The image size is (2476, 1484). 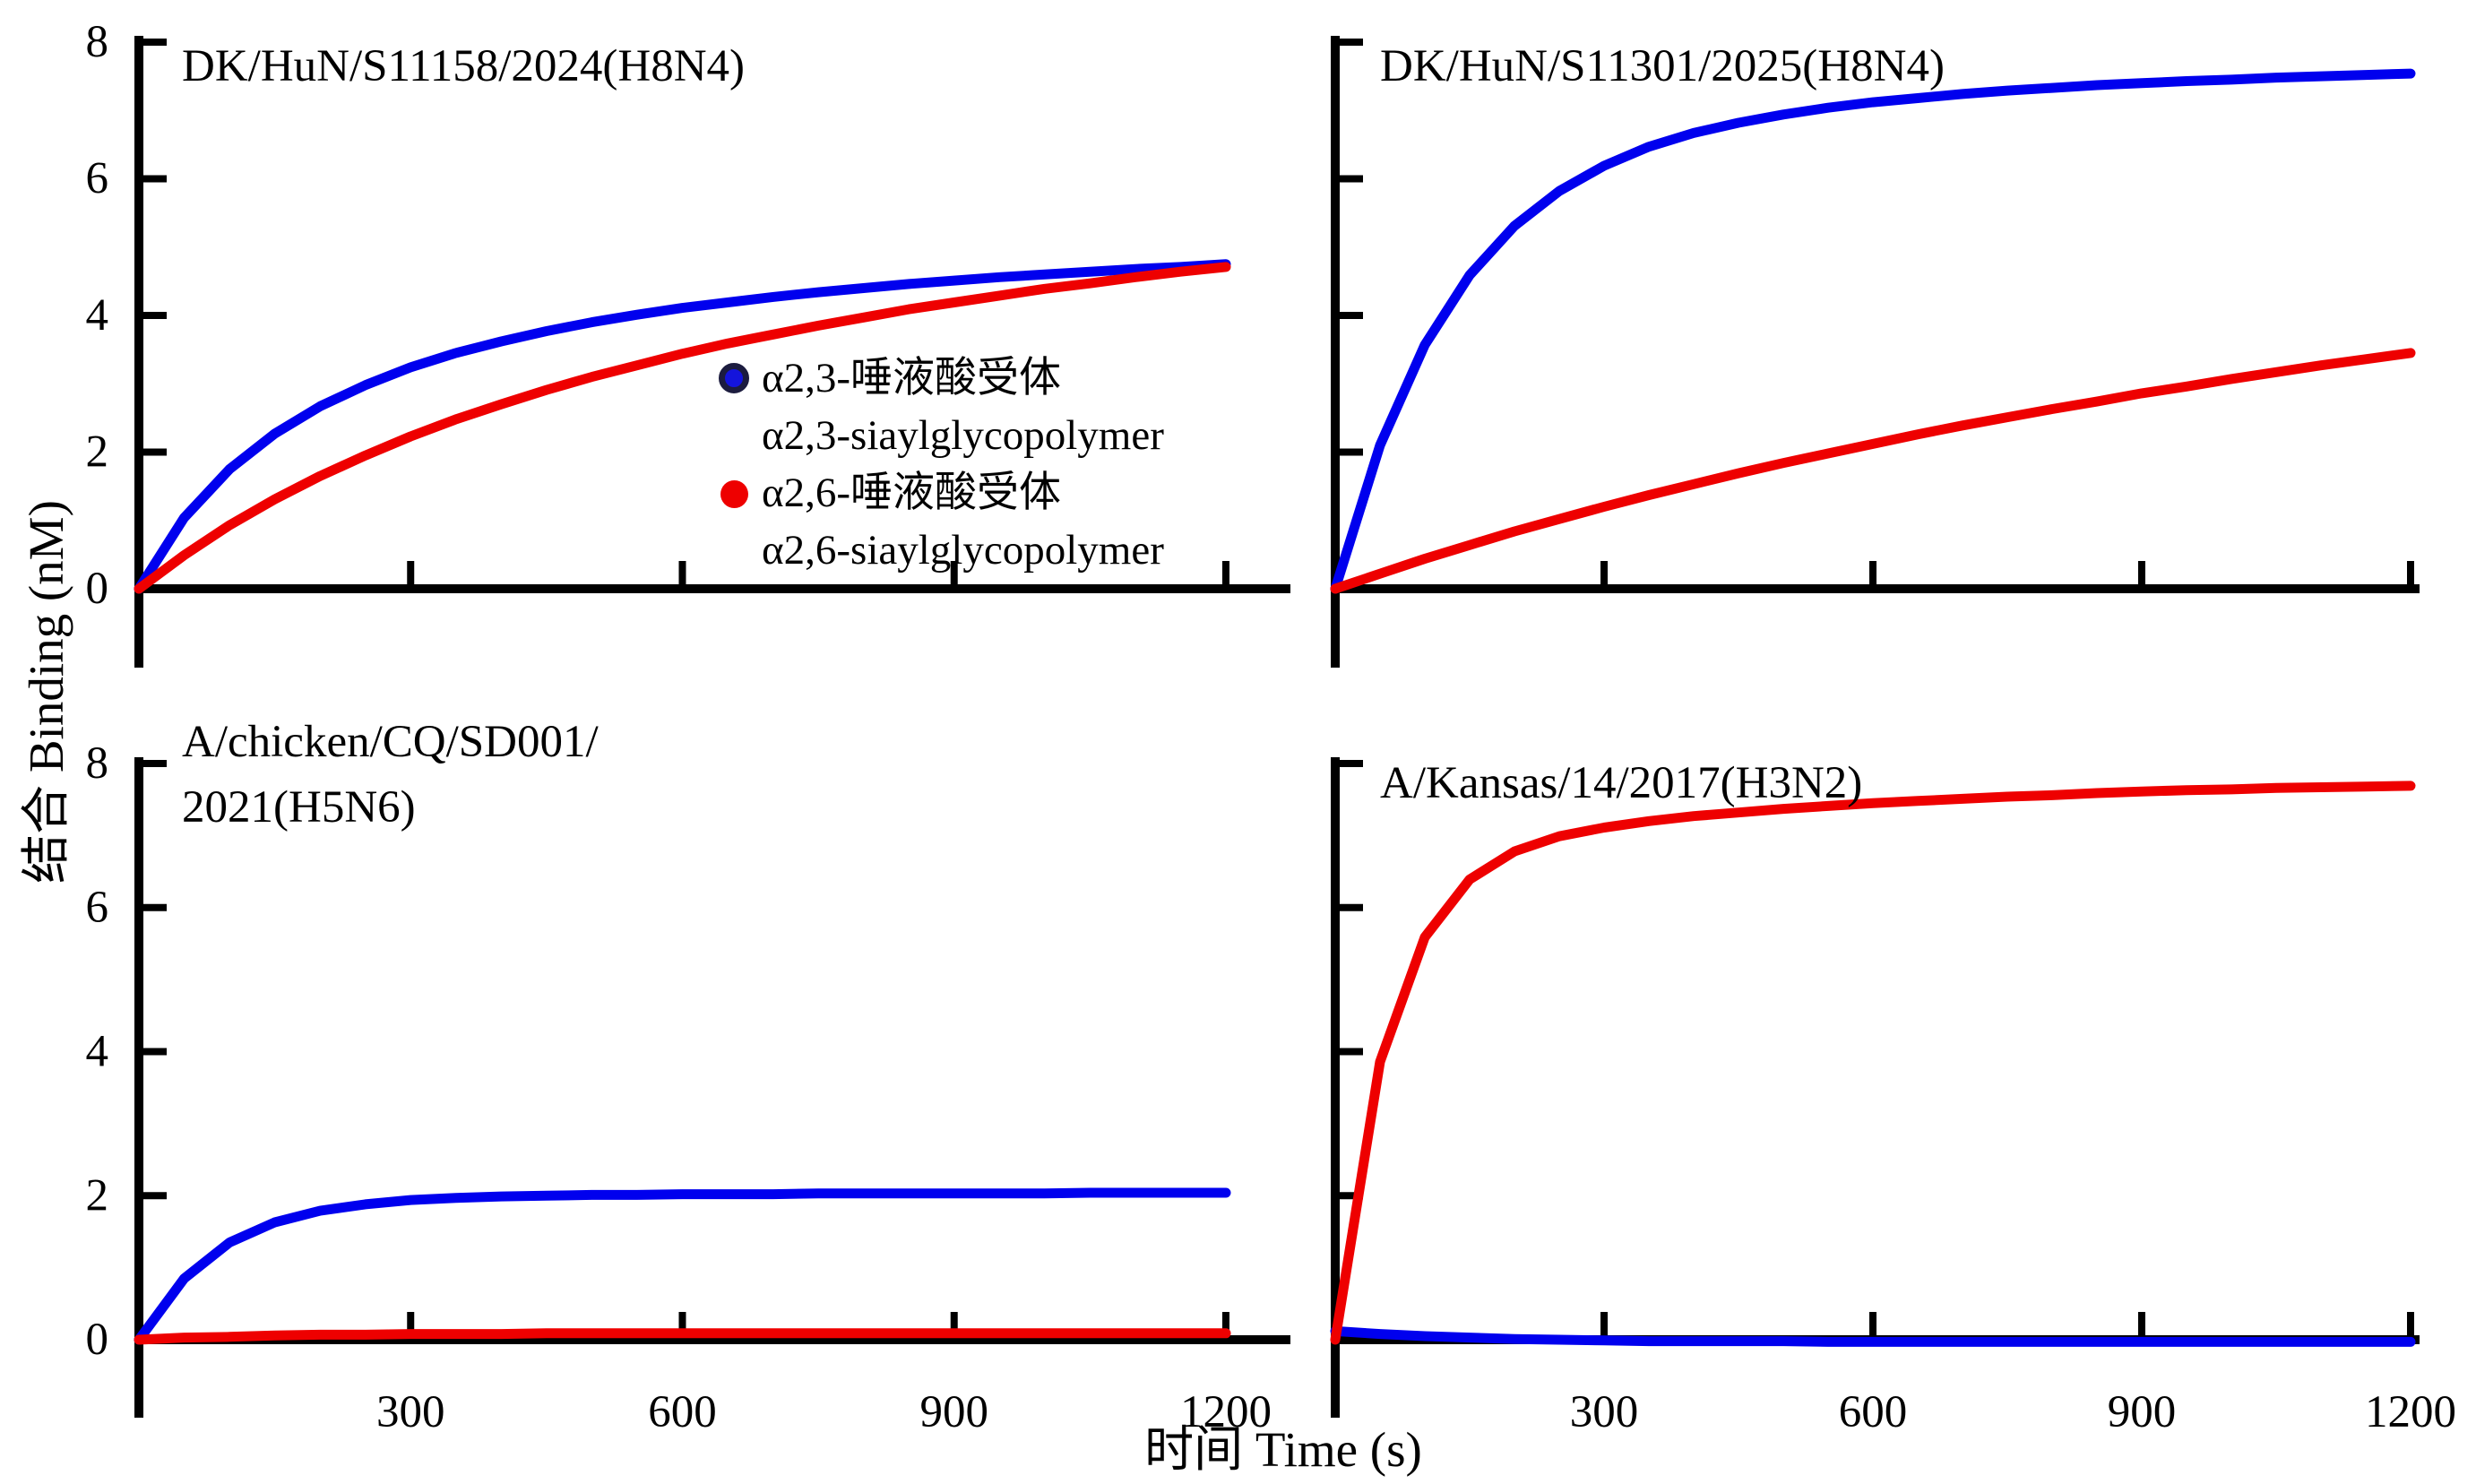 What do you see at coordinates (1662, 66) in the screenshot?
I see `panel-title-top-right: DK/HuN/S11301/2025(H8N4)` at bounding box center [1662, 66].